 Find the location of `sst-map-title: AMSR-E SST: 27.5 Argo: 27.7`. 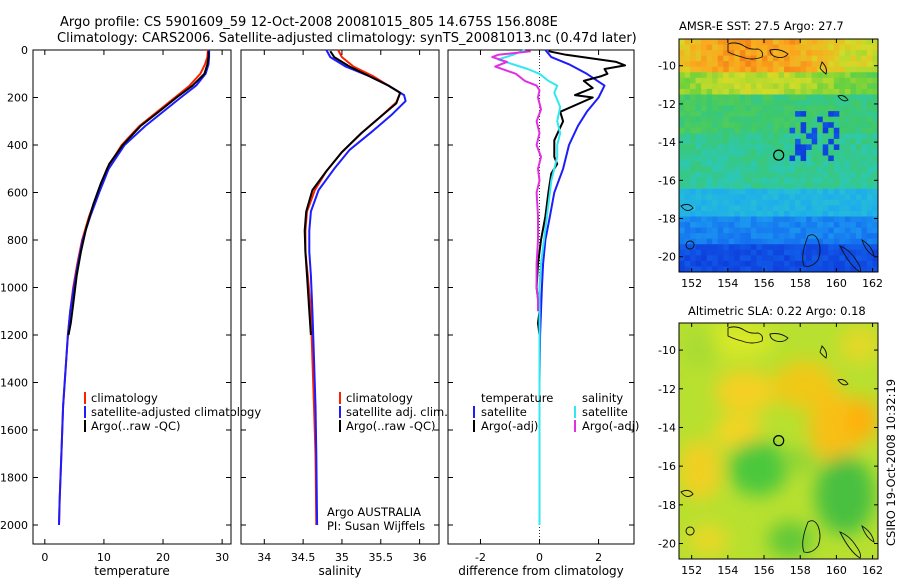

sst-map-title: AMSR-E SST: 27.5 Argo: 27.7 is located at coordinates (761, 26).